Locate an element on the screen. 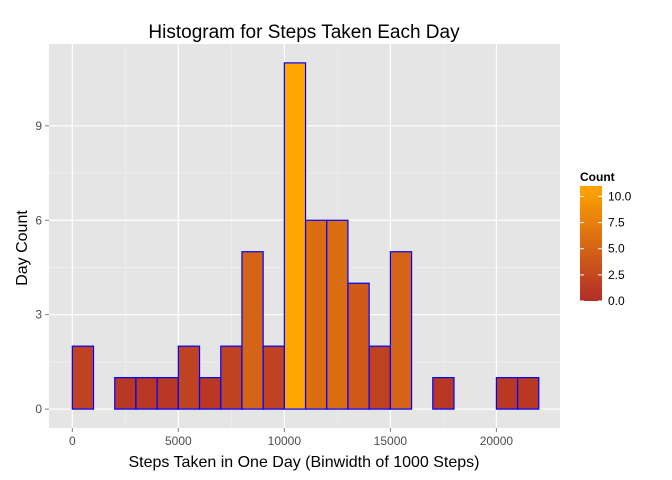 Image resolution: width=672 pixels, height=480 pixels. legend-color-bar is located at coordinates (591, 243).